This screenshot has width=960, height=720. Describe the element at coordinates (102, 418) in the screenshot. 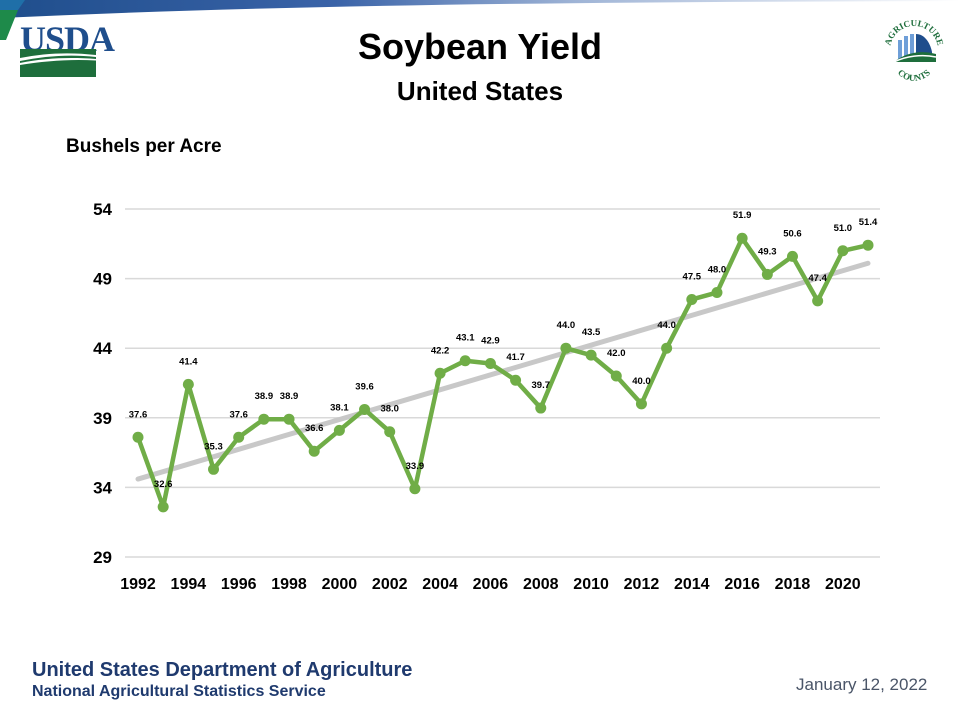

I see `y-tick-label: 39` at that location.